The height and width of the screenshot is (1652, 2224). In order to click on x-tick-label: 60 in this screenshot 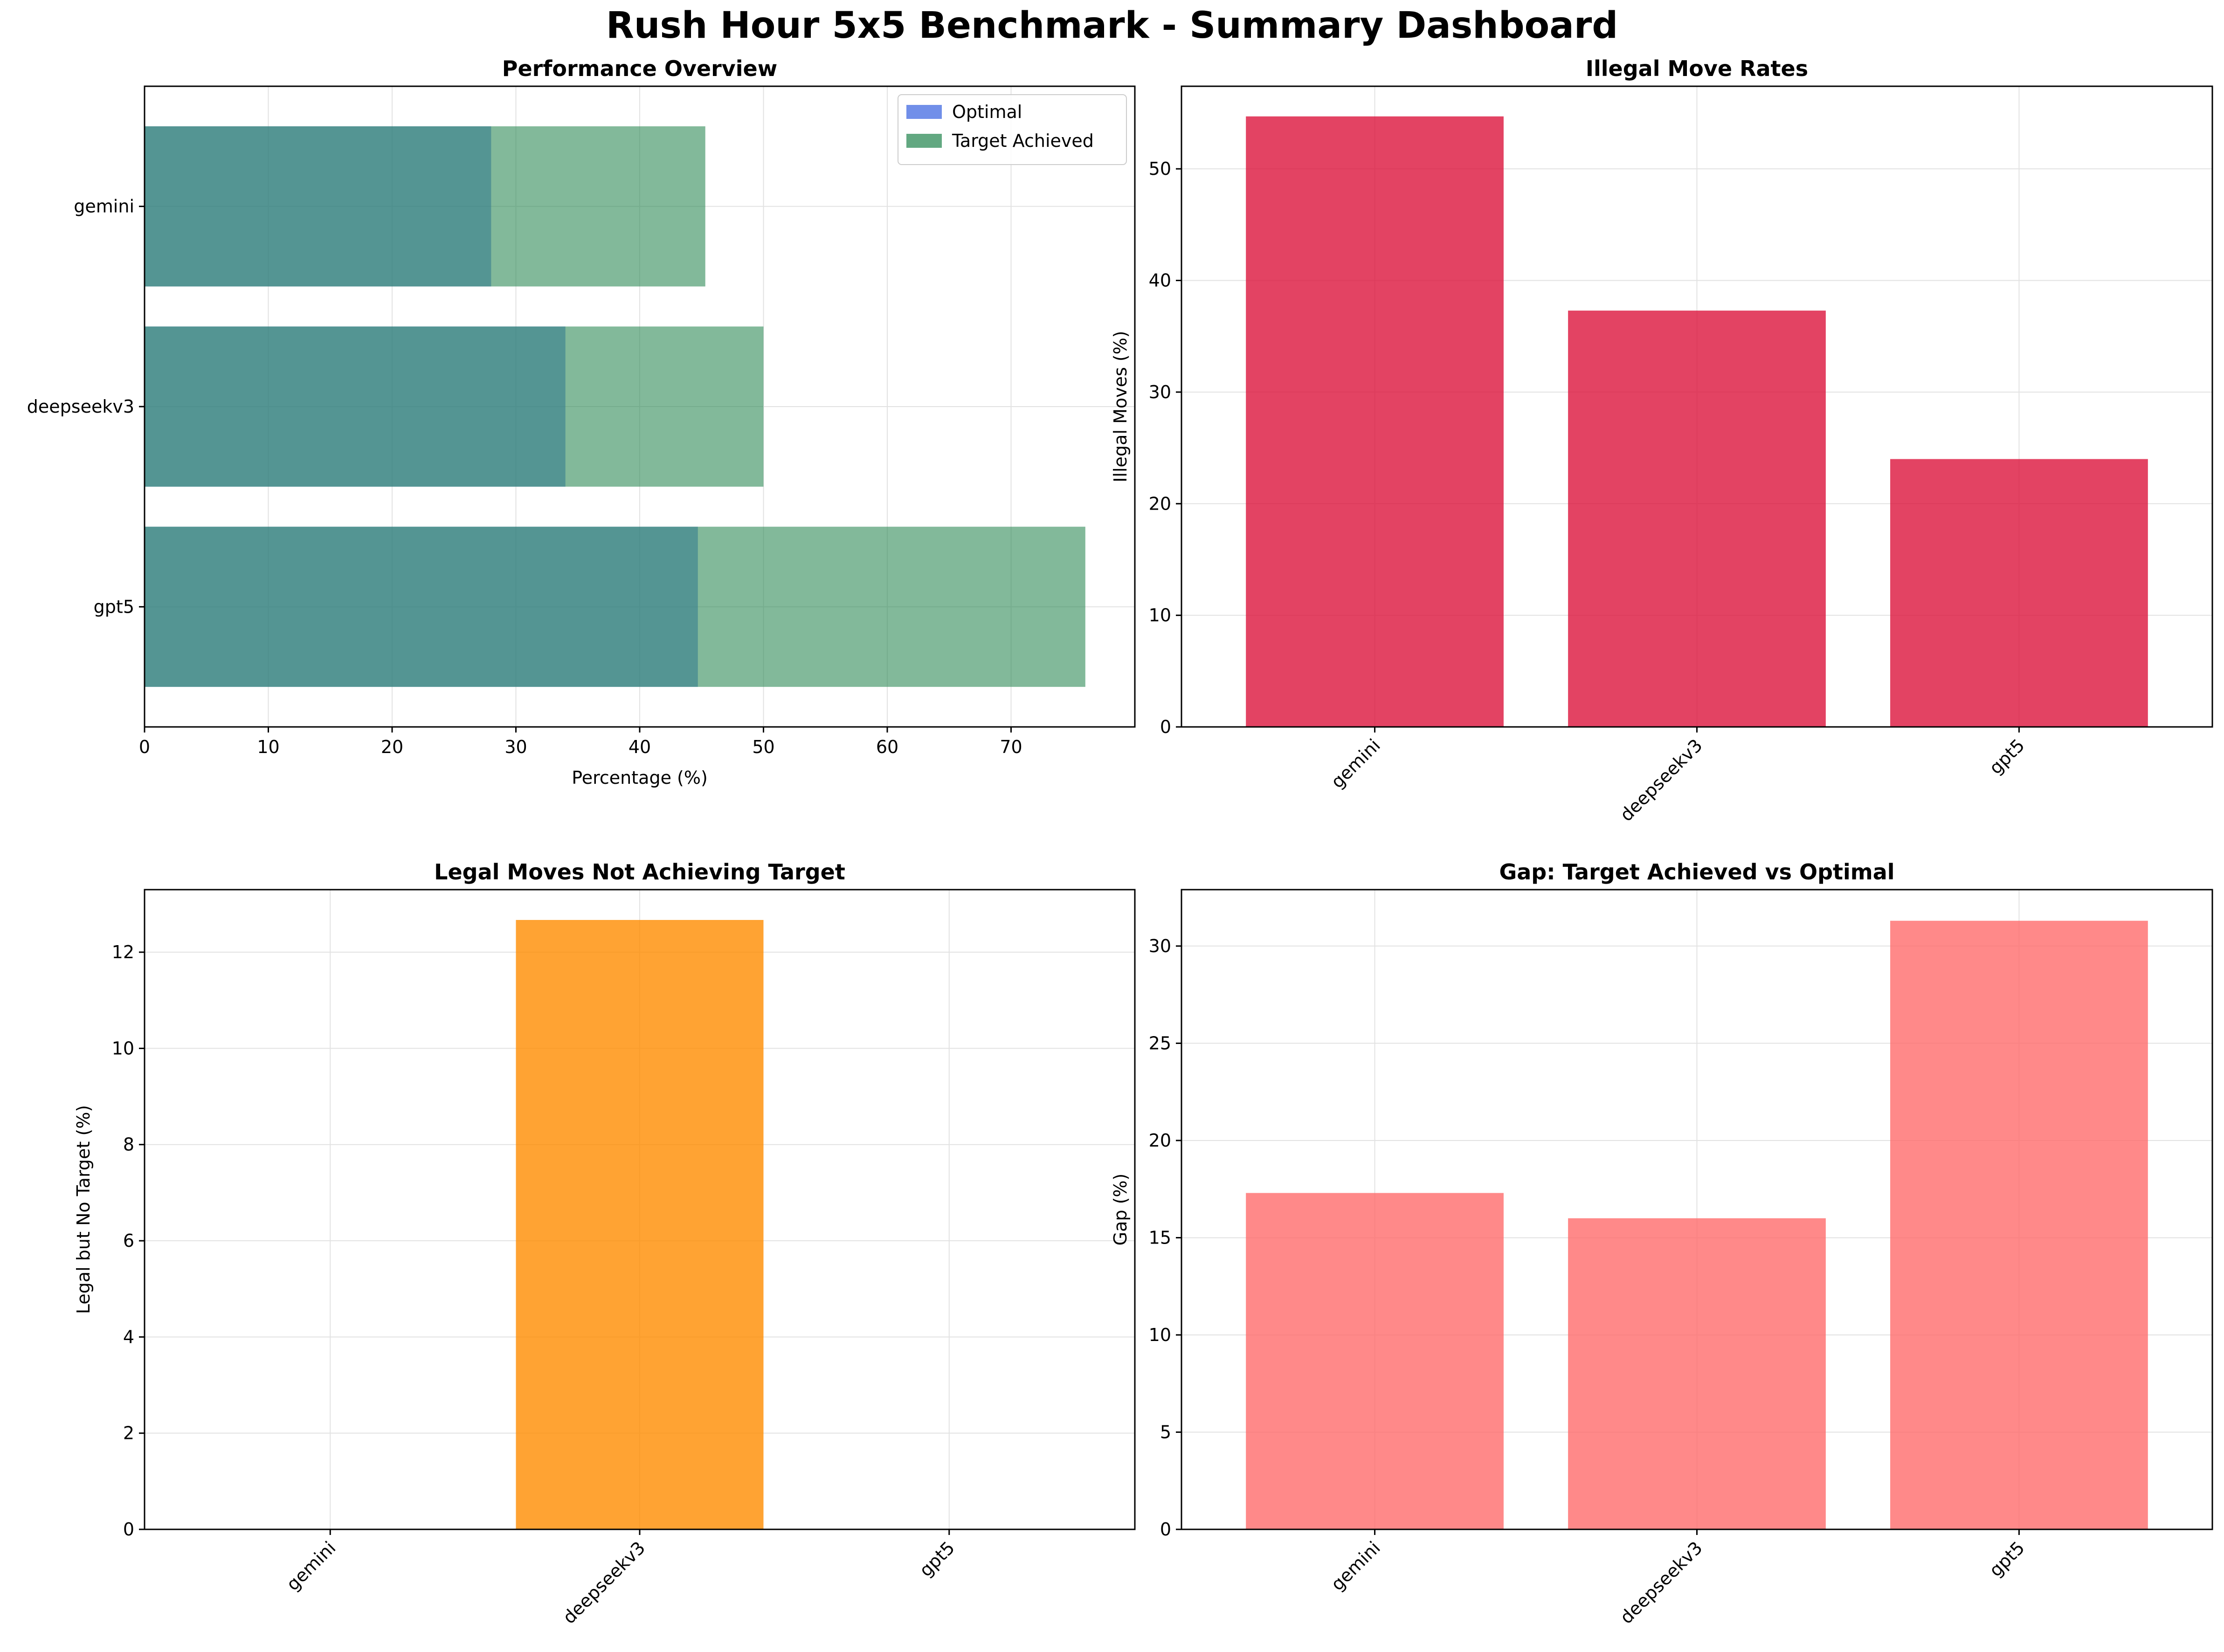, I will do `click(887, 747)`.